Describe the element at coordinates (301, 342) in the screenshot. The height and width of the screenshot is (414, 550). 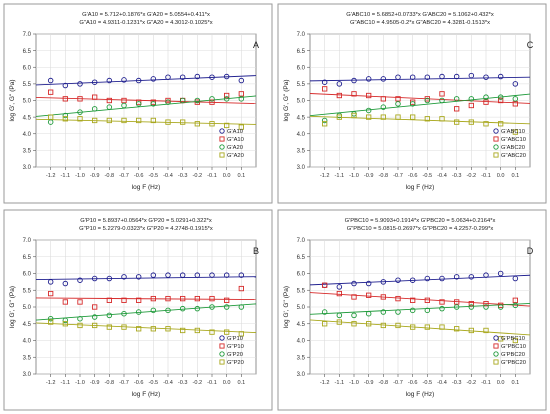
I see `y-tick-label: 4.0` at that location.